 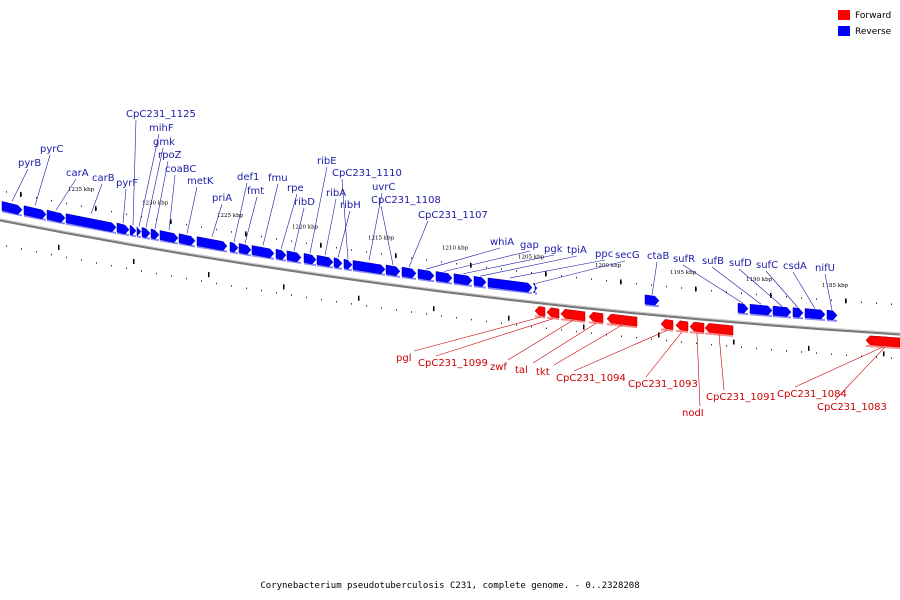 What do you see at coordinates (683, 273) in the screenshot?
I see `scale-tick-label: 1195 kbp` at bounding box center [683, 273].